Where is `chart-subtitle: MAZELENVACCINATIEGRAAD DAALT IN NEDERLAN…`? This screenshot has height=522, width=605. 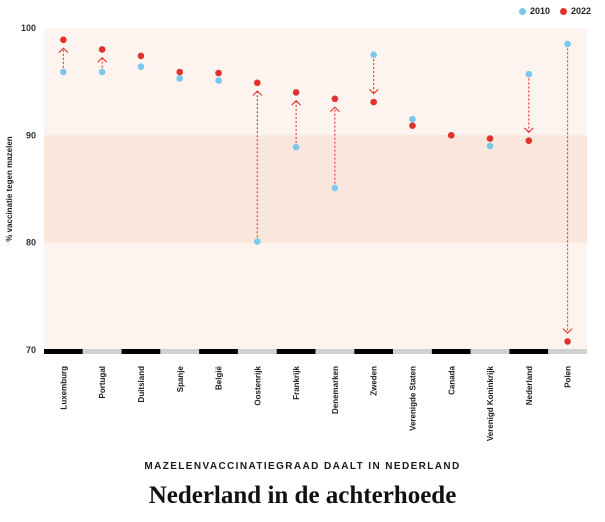
chart-subtitle: MAZELENVACCINATIEGRAAD DAALT IN NEDERLAN… is located at coordinates (302, 466).